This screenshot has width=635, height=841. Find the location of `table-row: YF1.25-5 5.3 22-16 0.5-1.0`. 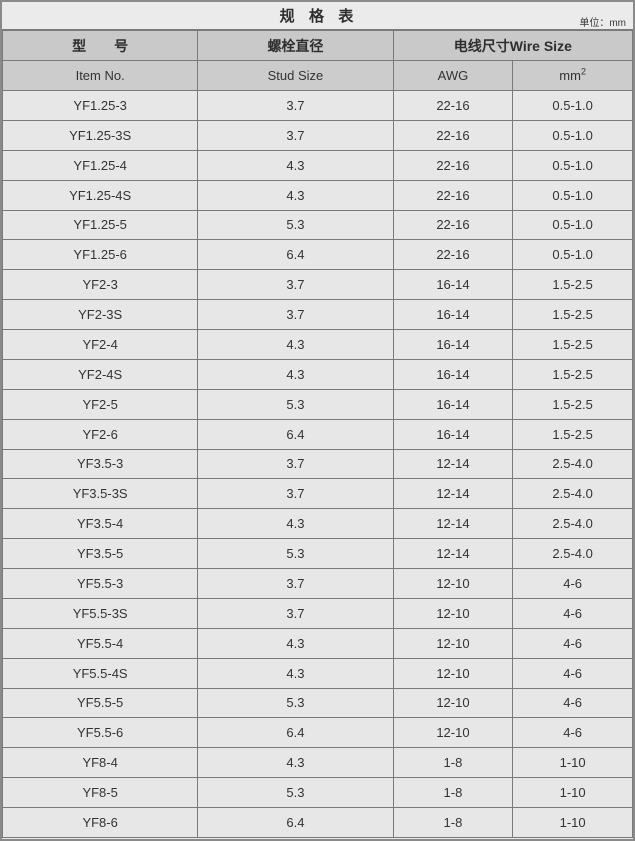

table-row: YF1.25-5 5.3 22-16 0.5-1.0 is located at coordinates (317, 225).